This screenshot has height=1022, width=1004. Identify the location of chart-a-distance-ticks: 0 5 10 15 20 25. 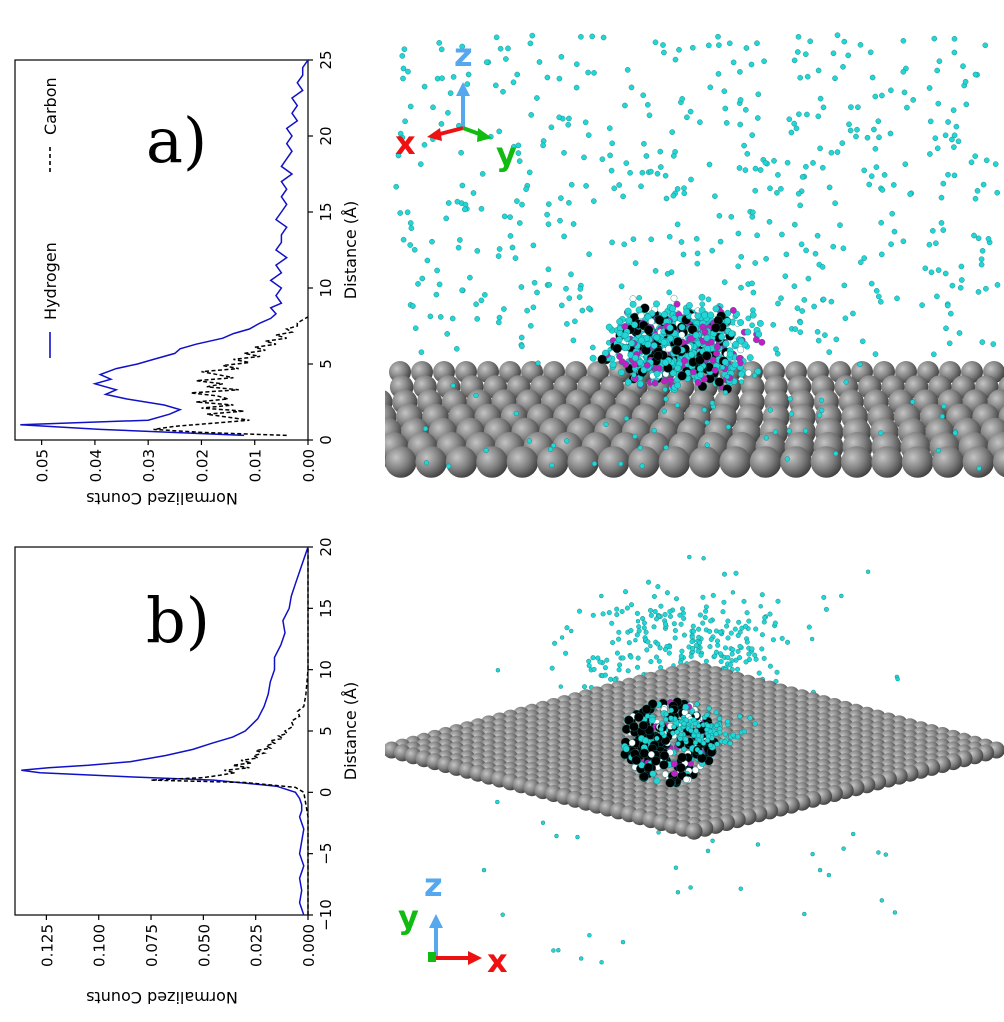
(321, 247).